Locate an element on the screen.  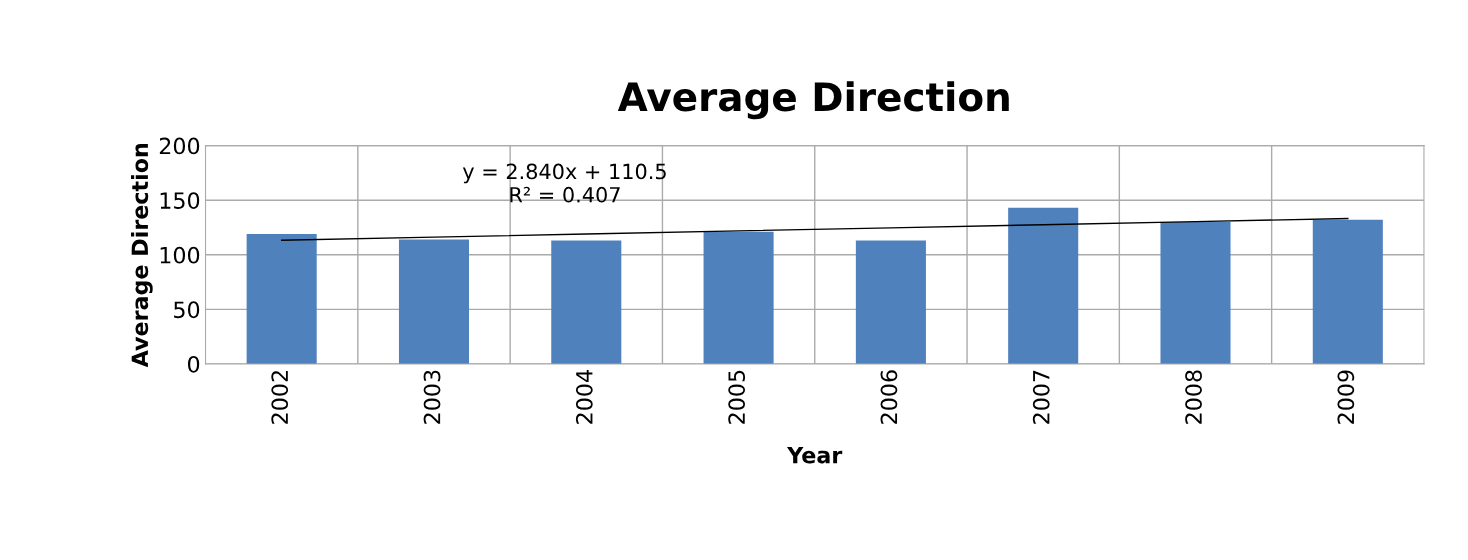
annotation: y = 2.840x + 110.5 R² = 0.407 is located at coordinates (564, 183).